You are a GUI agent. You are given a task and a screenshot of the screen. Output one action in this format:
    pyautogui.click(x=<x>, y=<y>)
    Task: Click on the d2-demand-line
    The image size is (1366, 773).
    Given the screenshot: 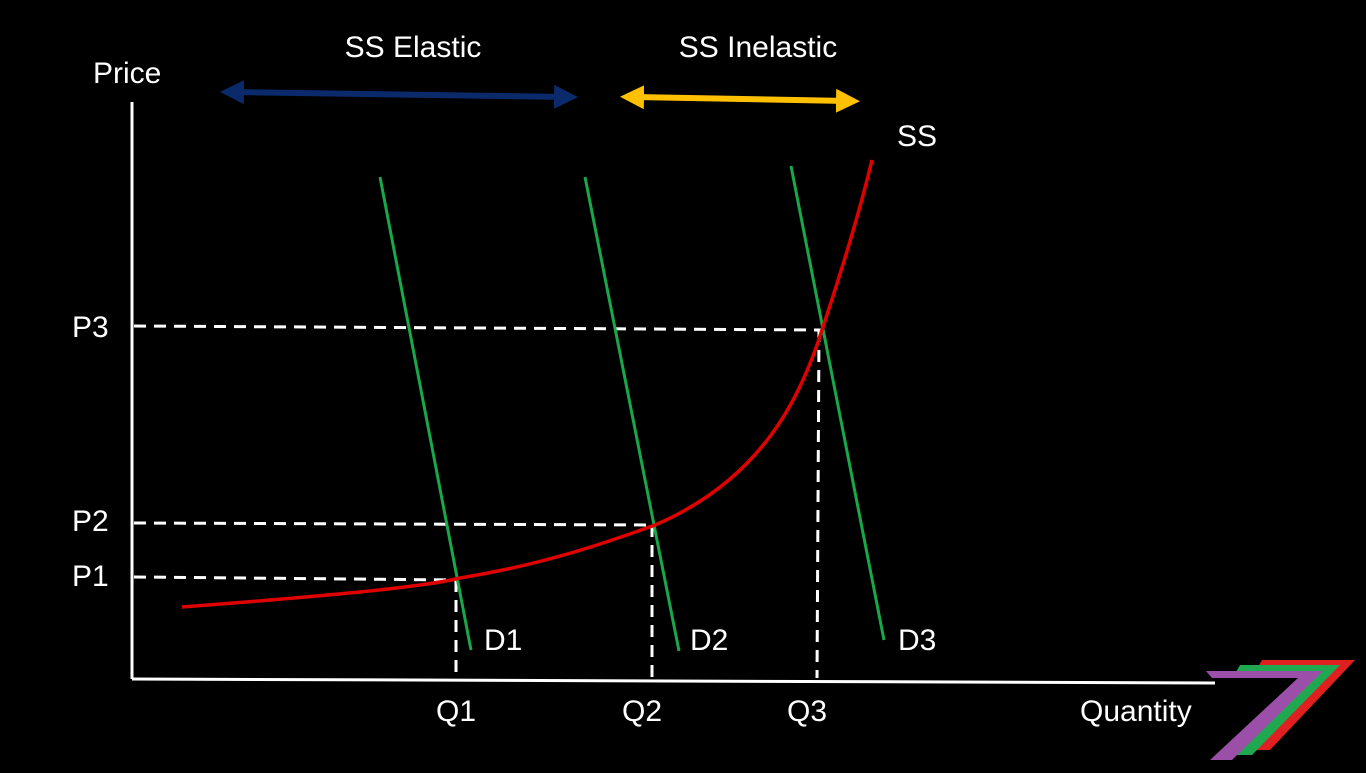 What is the action you would take?
    pyautogui.click(x=632, y=414)
    